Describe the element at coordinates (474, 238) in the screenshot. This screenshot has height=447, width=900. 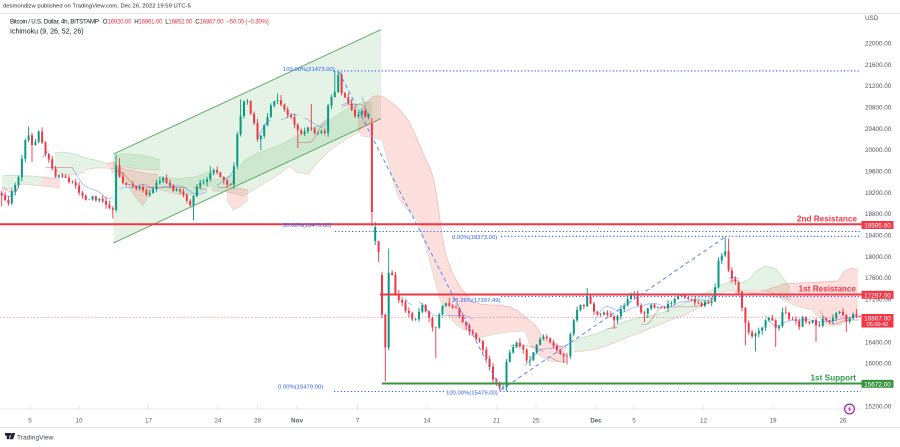
I see `svg-text: 0.00%(18373.00)` at that location.